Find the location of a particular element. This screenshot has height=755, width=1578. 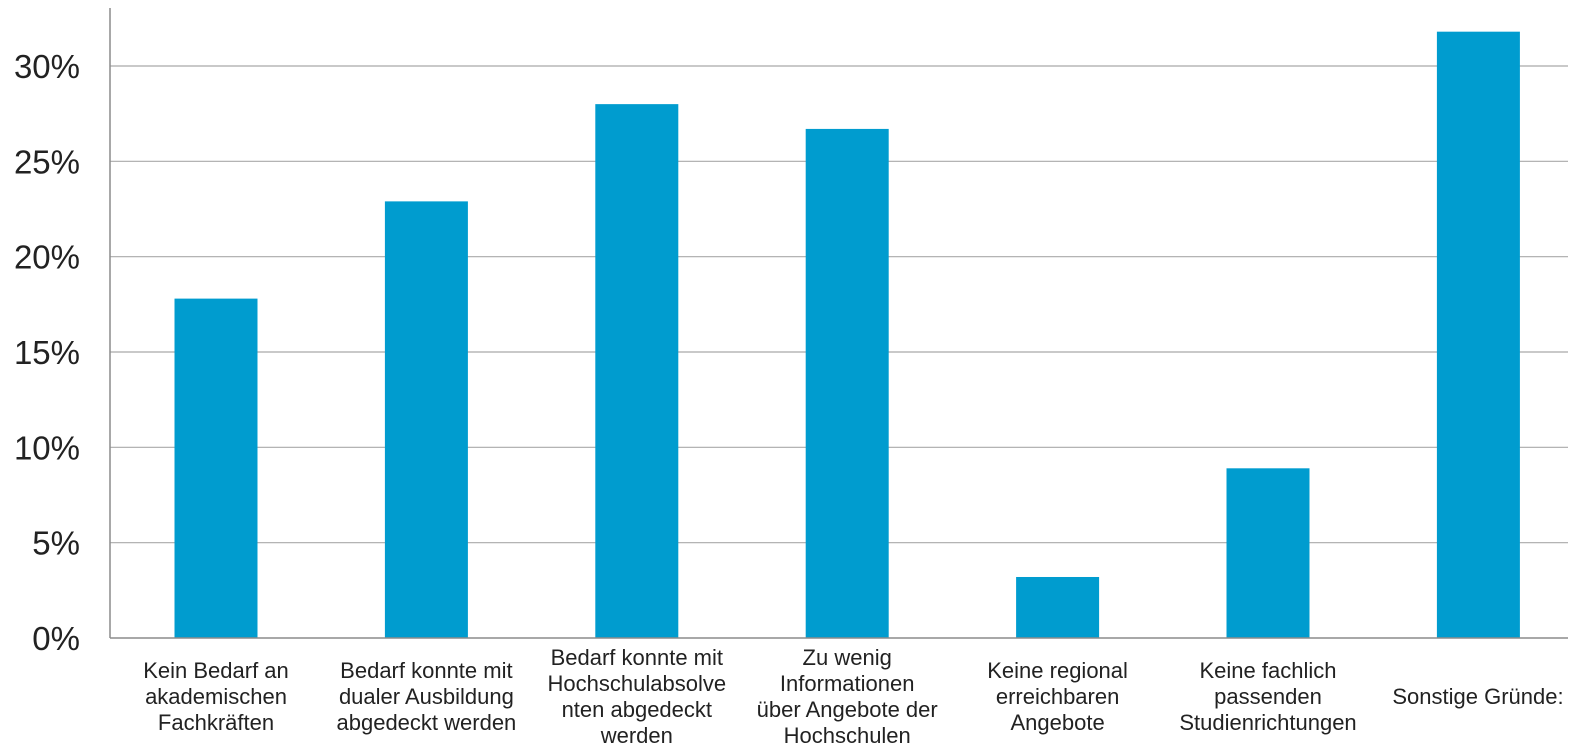

category-label-line: Angebote is located at coordinates (1057, 722).